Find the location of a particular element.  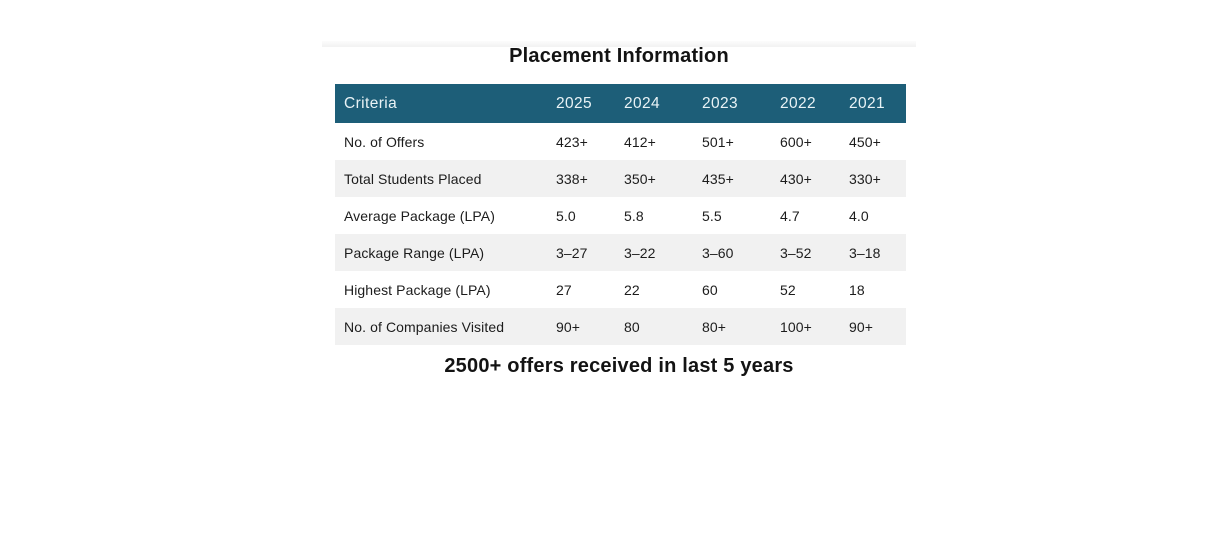

table-cell: 5.0 is located at coordinates (566, 215).